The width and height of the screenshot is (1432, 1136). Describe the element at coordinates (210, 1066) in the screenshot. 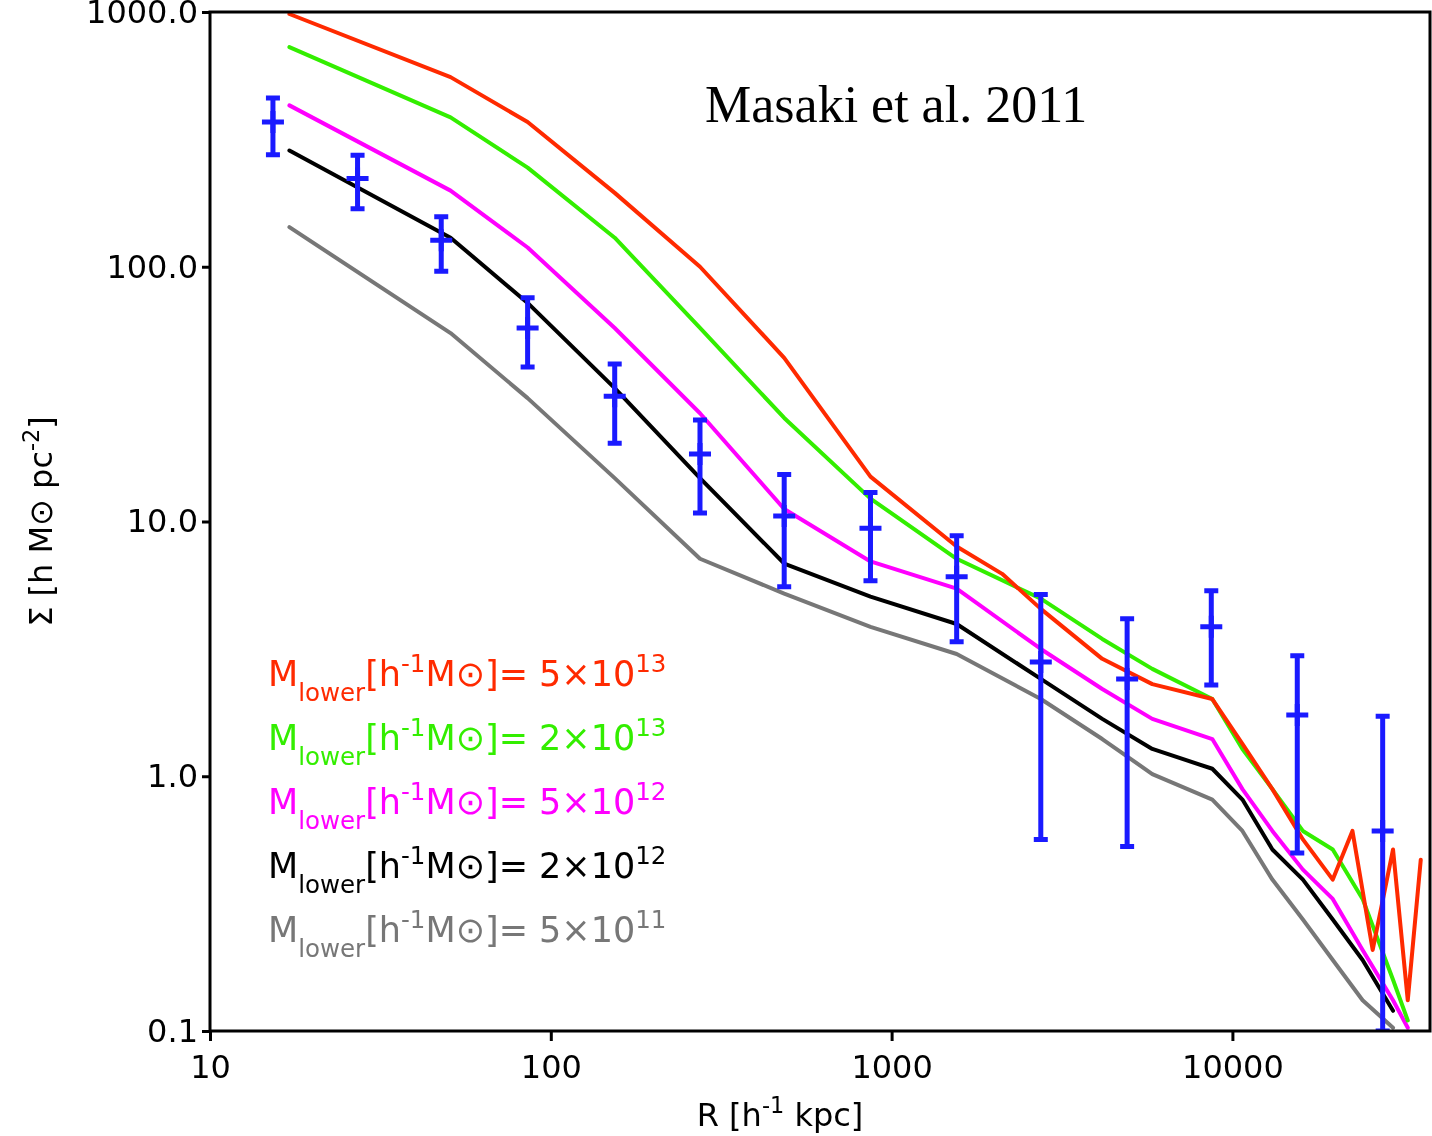

I see `x-tick-label: 10` at that location.